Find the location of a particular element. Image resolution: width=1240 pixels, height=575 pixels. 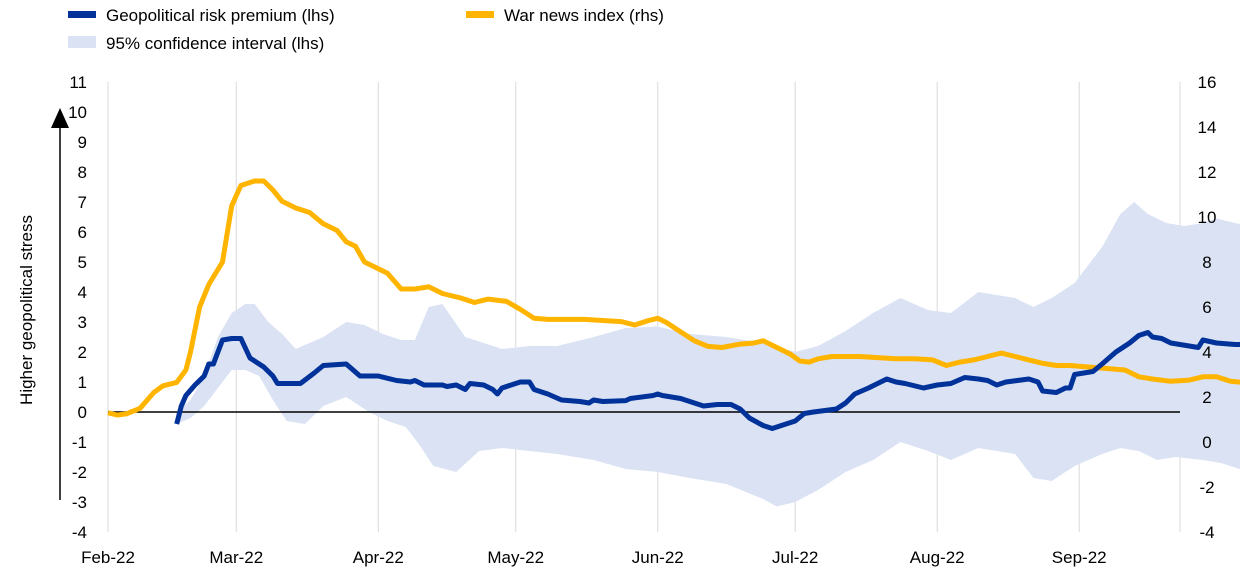

y-tick-right: 14 is located at coordinates (1207, 127).